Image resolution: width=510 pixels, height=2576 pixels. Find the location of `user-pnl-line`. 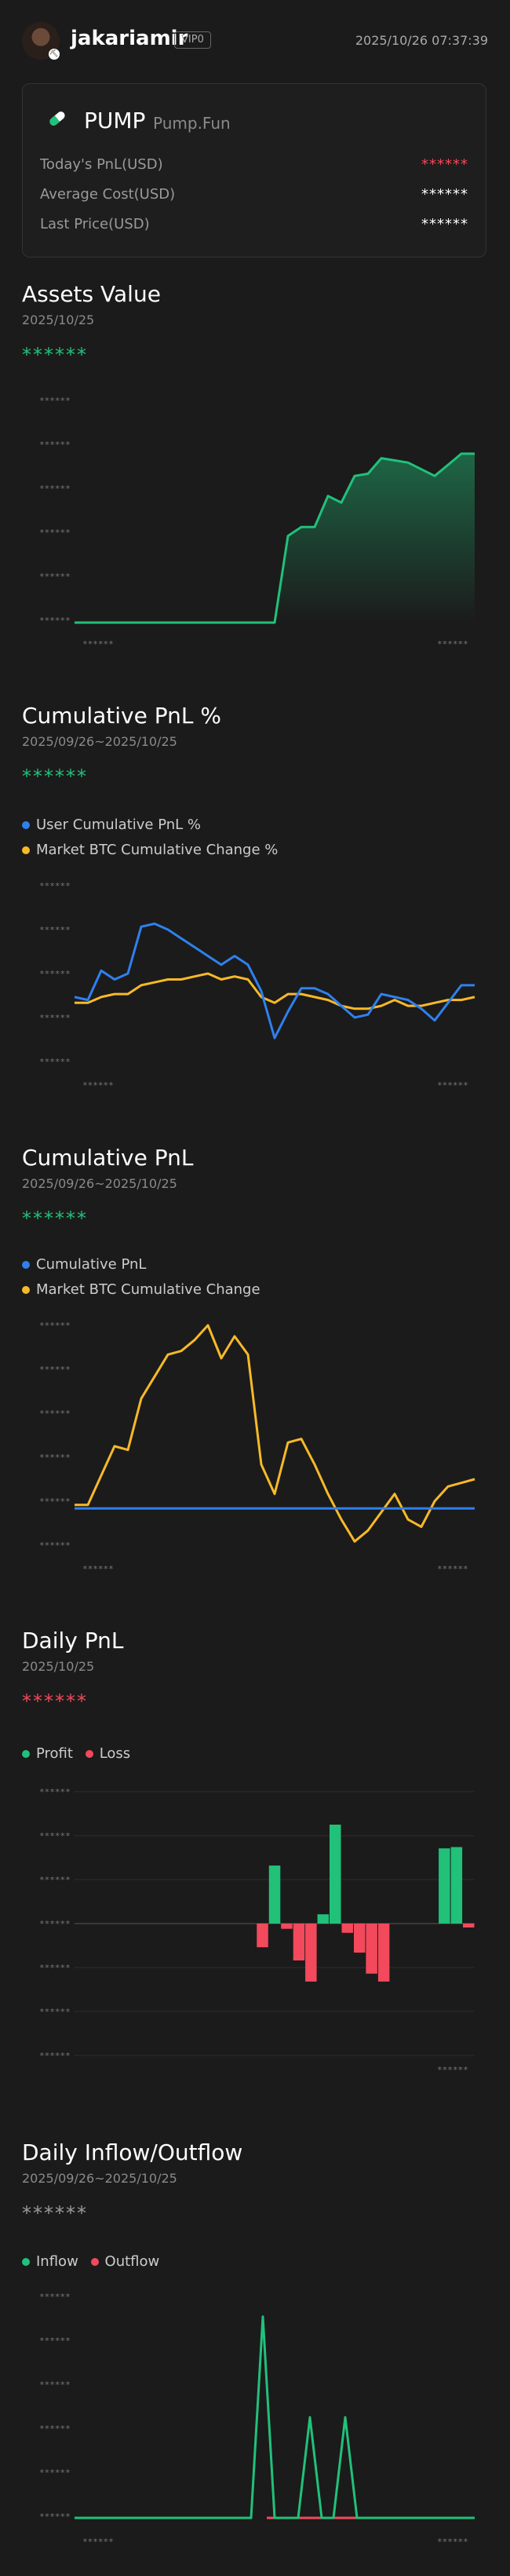

user-pnl-line is located at coordinates (274, 982).